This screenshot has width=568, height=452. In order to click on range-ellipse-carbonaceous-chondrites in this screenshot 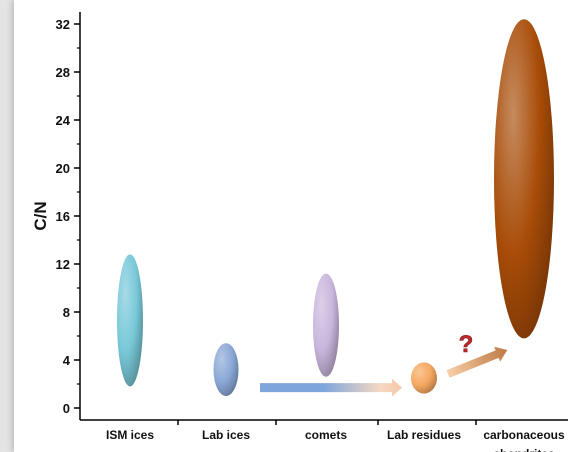, I will do `click(524, 179)`.